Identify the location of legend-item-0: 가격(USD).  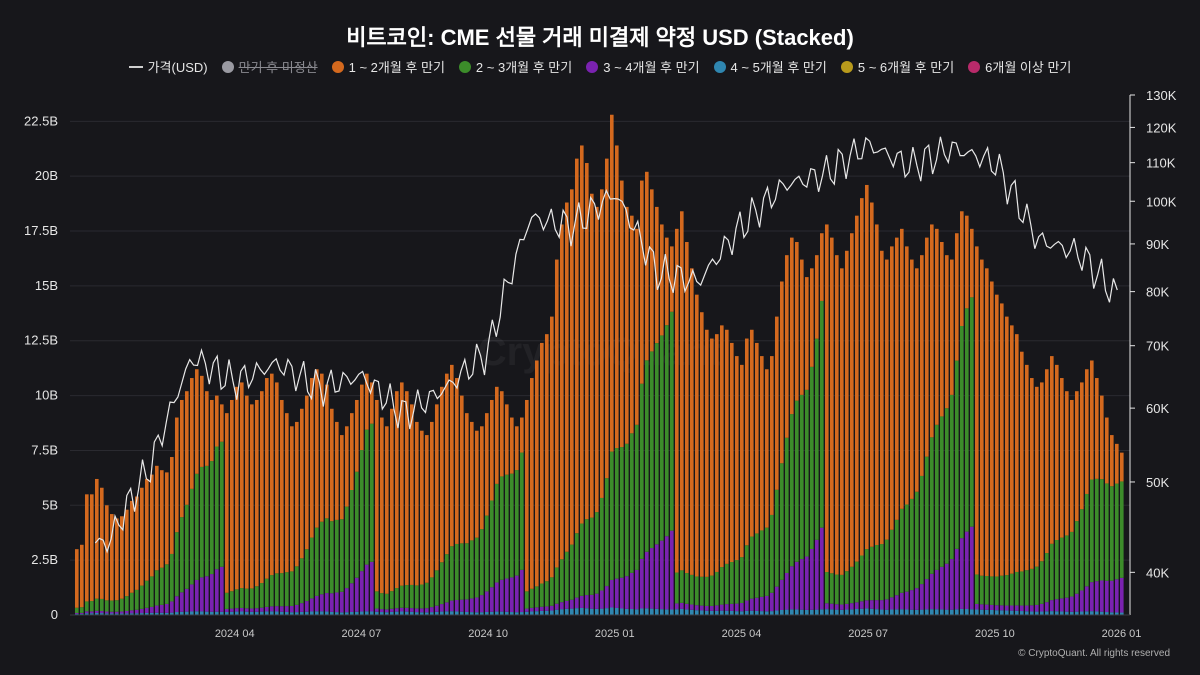
(168, 66).